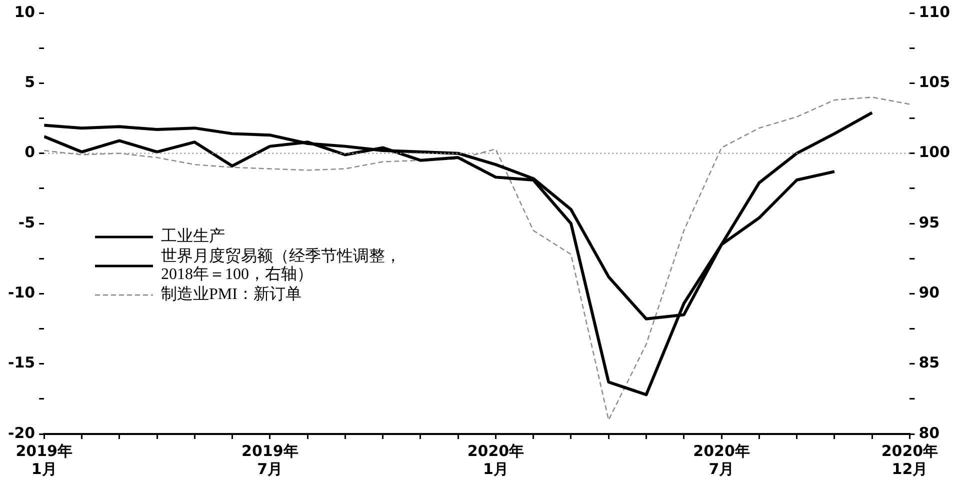  Describe the element at coordinates (929, 363) in the screenshot. I see `y2-tick-label: 85` at that location.